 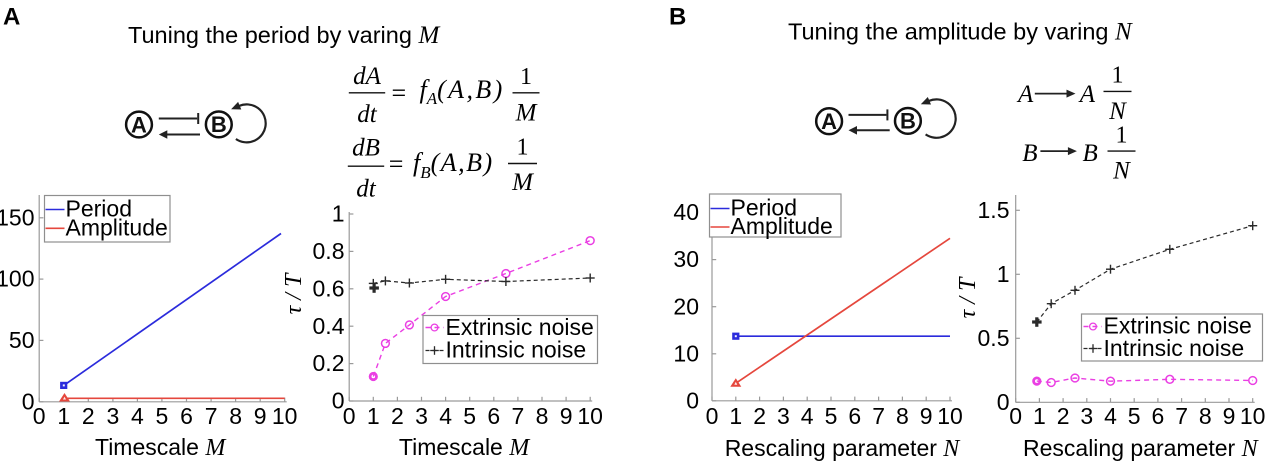 What do you see at coordinates (22, 340) in the screenshot?
I see `svg-text: 50` at bounding box center [22, 340].